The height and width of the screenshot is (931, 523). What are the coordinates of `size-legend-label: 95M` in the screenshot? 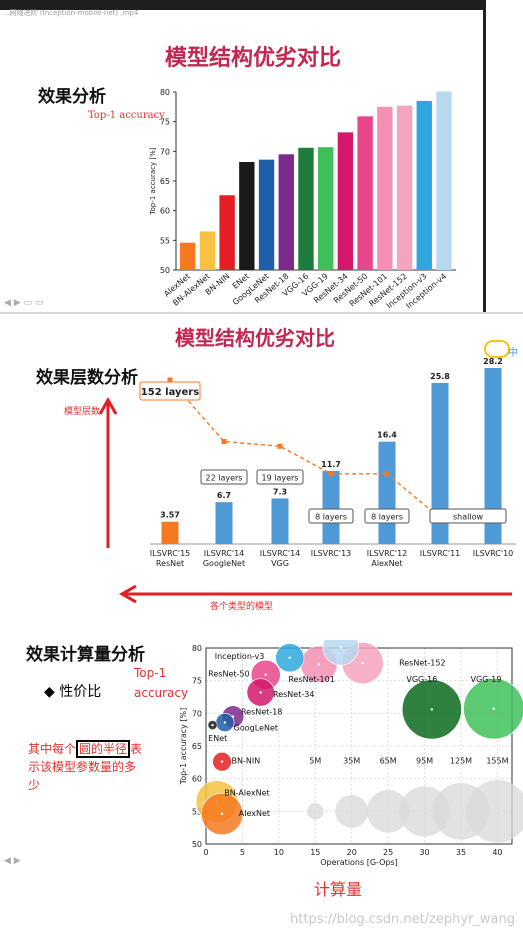 It's located at (424, 761).